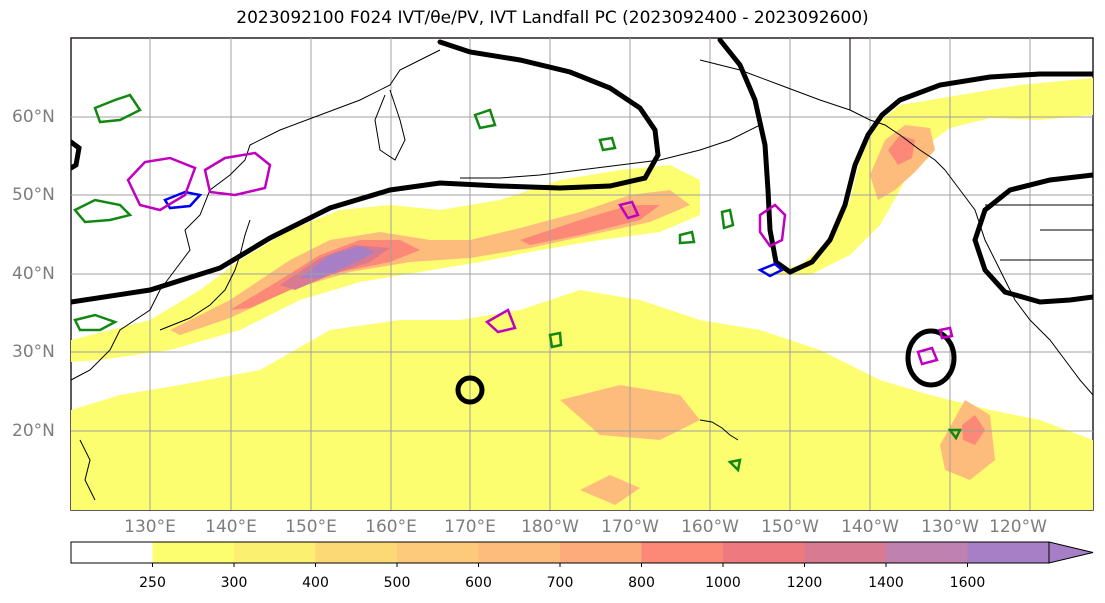  I want to click on colorbar-tick-label: 250, so click(152, 583).